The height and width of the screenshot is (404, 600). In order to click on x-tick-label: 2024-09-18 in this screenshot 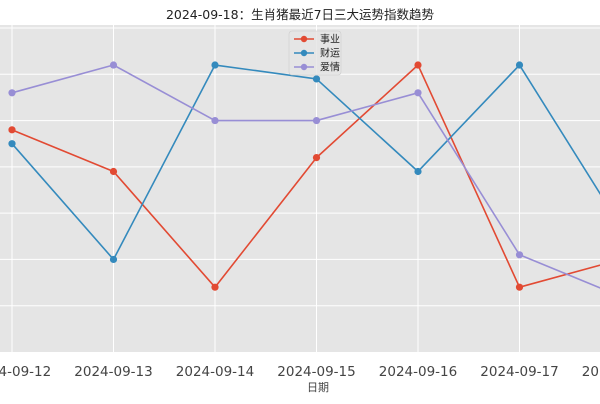, I will do `click(591, 372)`.